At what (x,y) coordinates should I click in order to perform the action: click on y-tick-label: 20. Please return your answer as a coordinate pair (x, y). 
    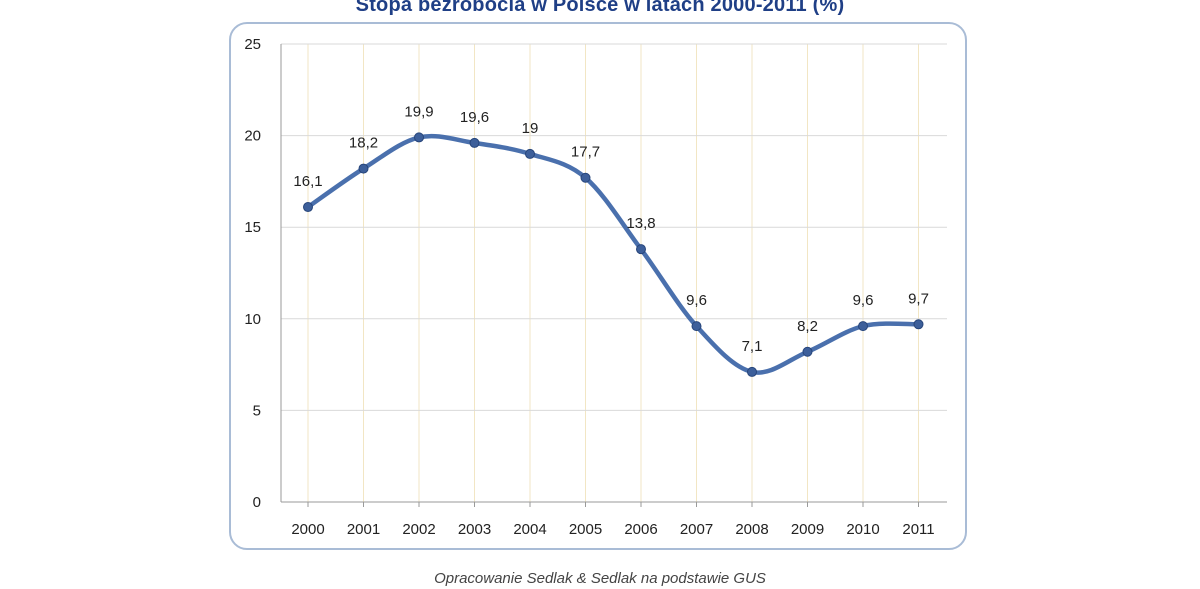
    Looking at the image, I should click on (252, 136).